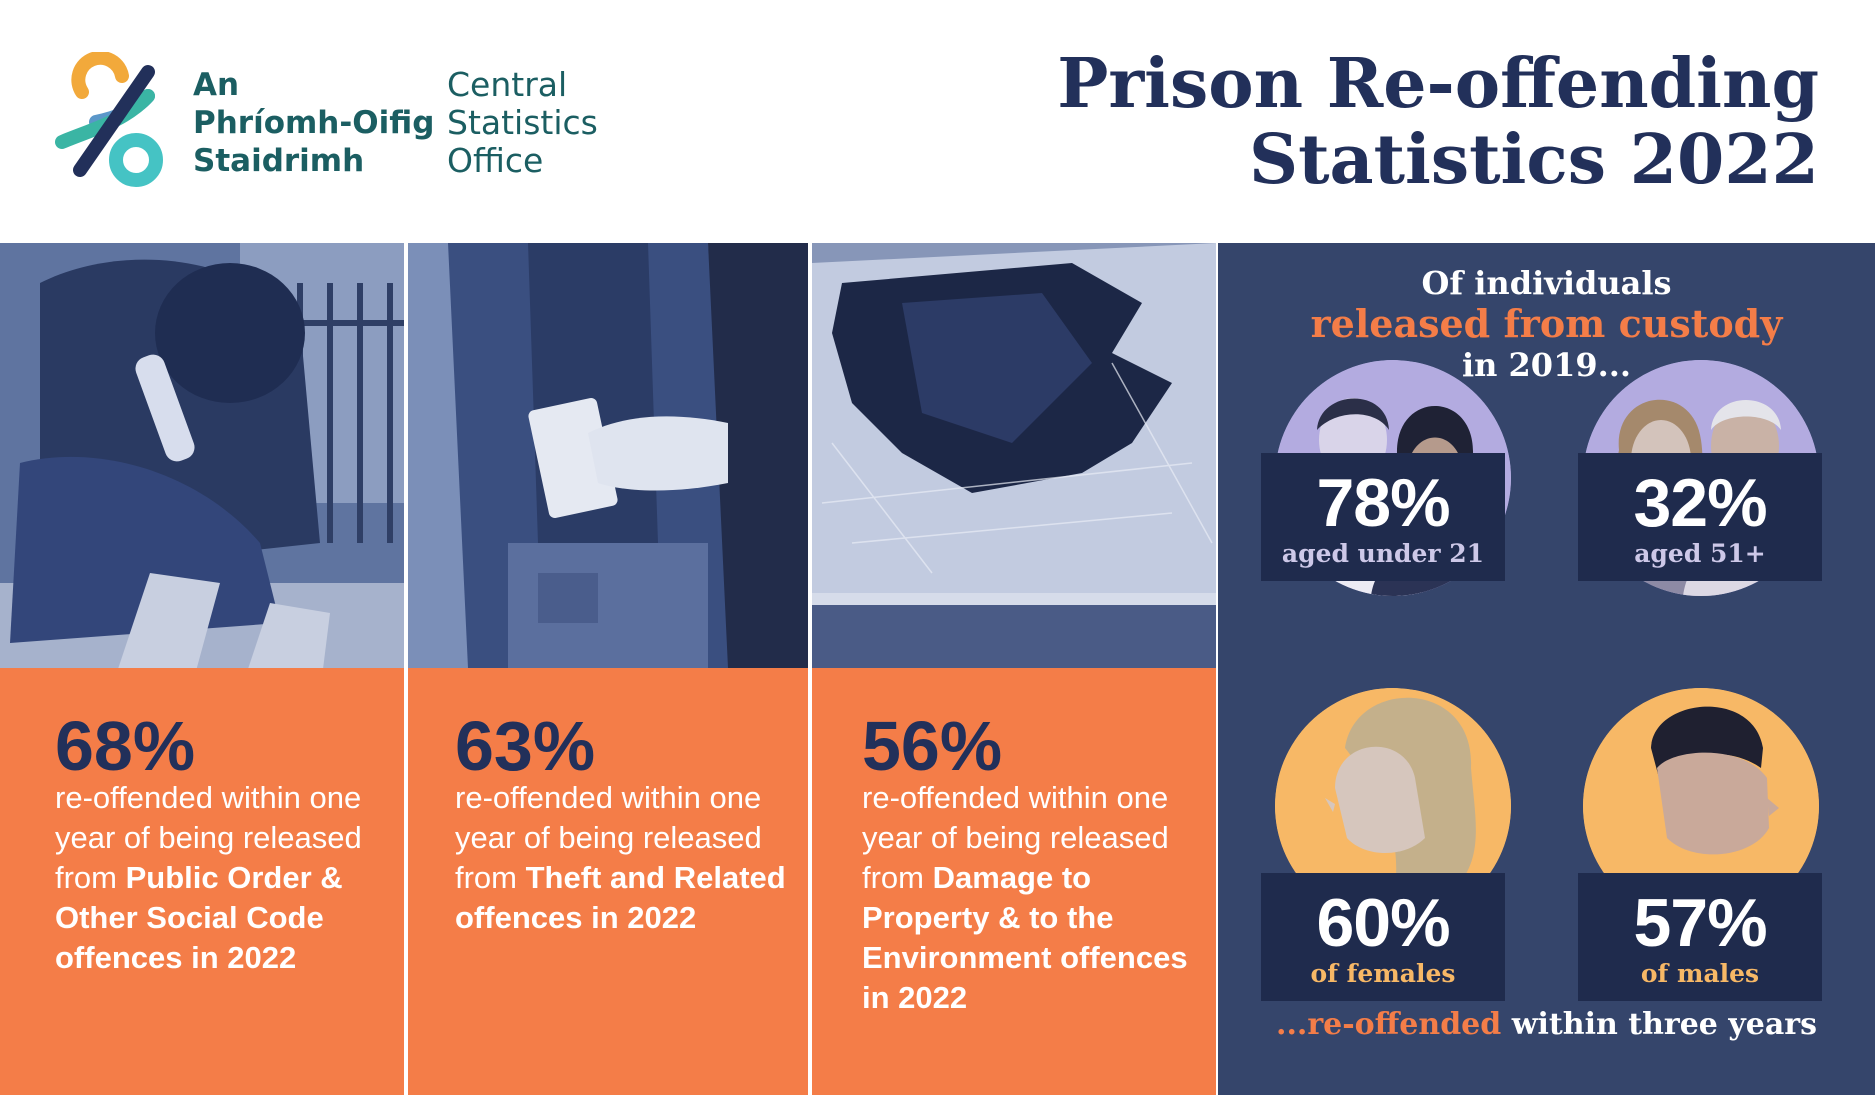 The image size is (1875, 1095). I want to click on intro-line: Of individuals, so click(1546, 283).